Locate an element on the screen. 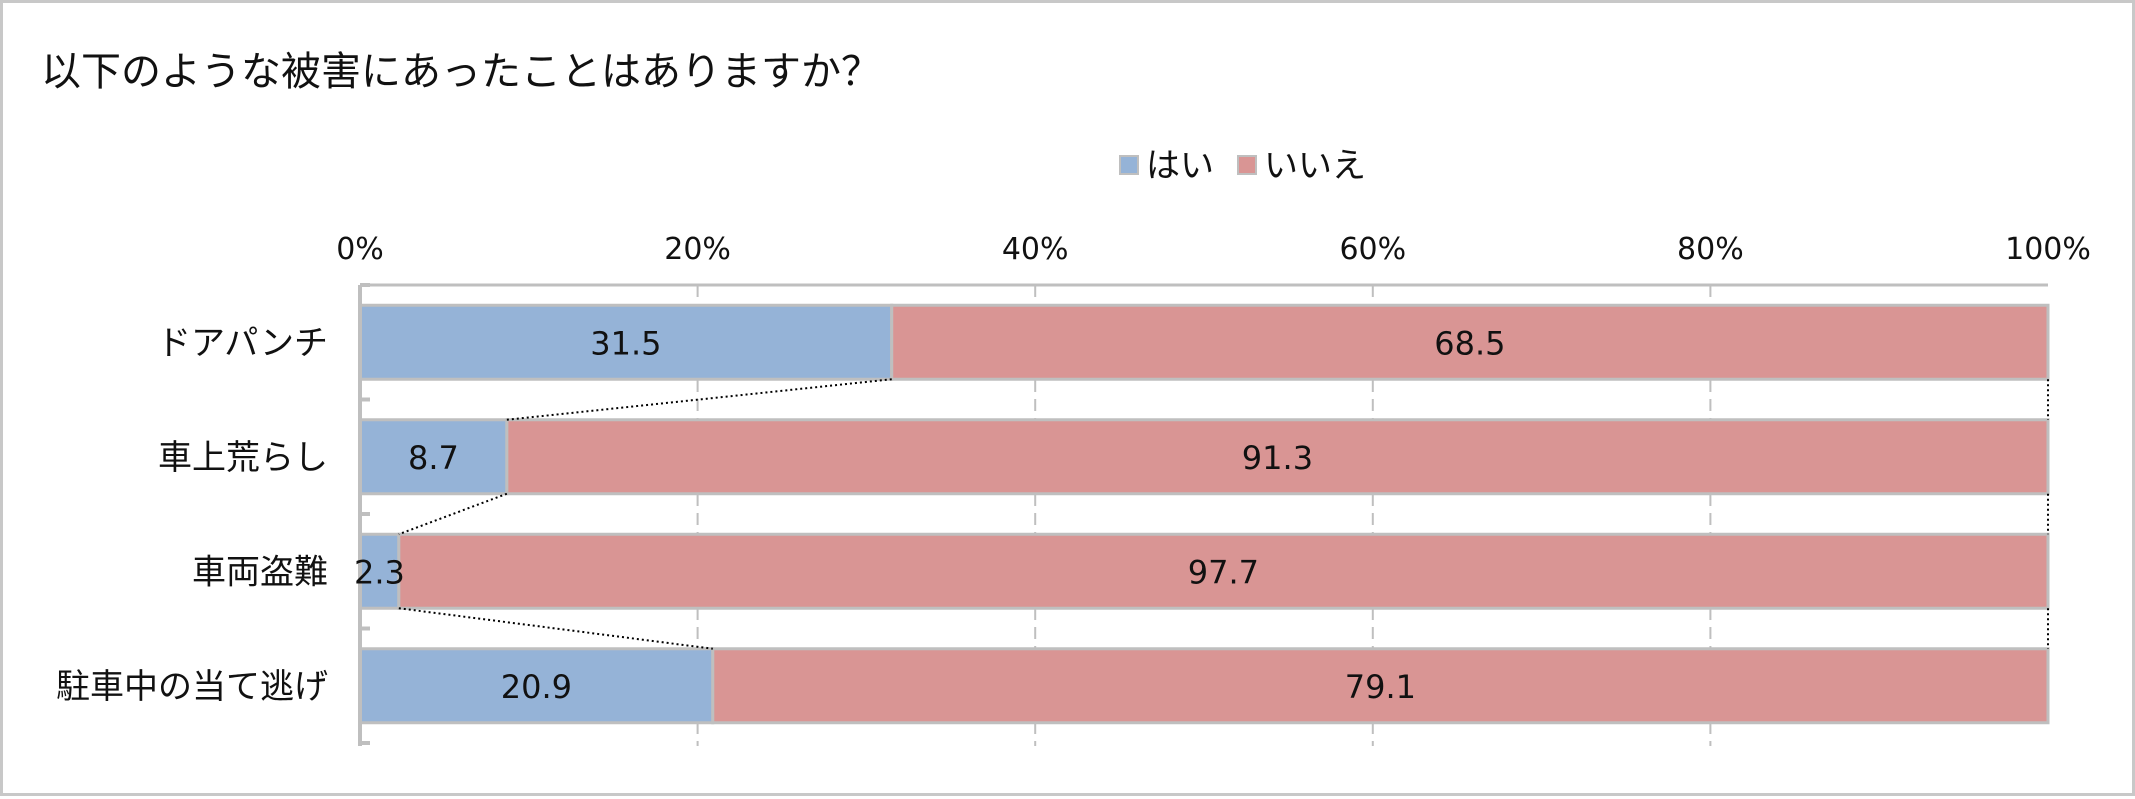  x-tick-label: 20% is located at coordinates (697, 249).